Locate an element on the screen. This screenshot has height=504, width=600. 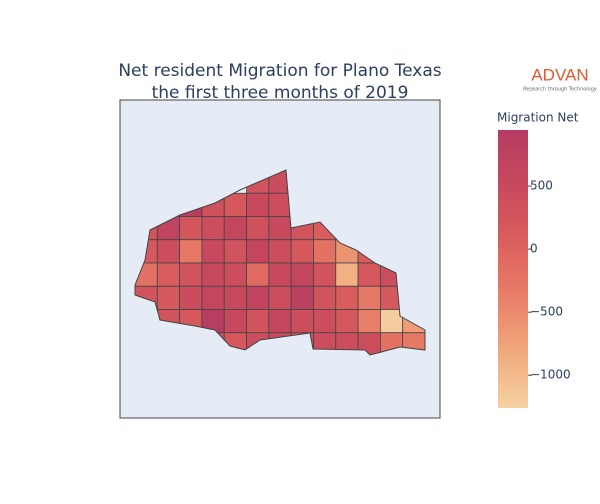
colorbar-tick-label: −500 is located at coordinates (546, 312).